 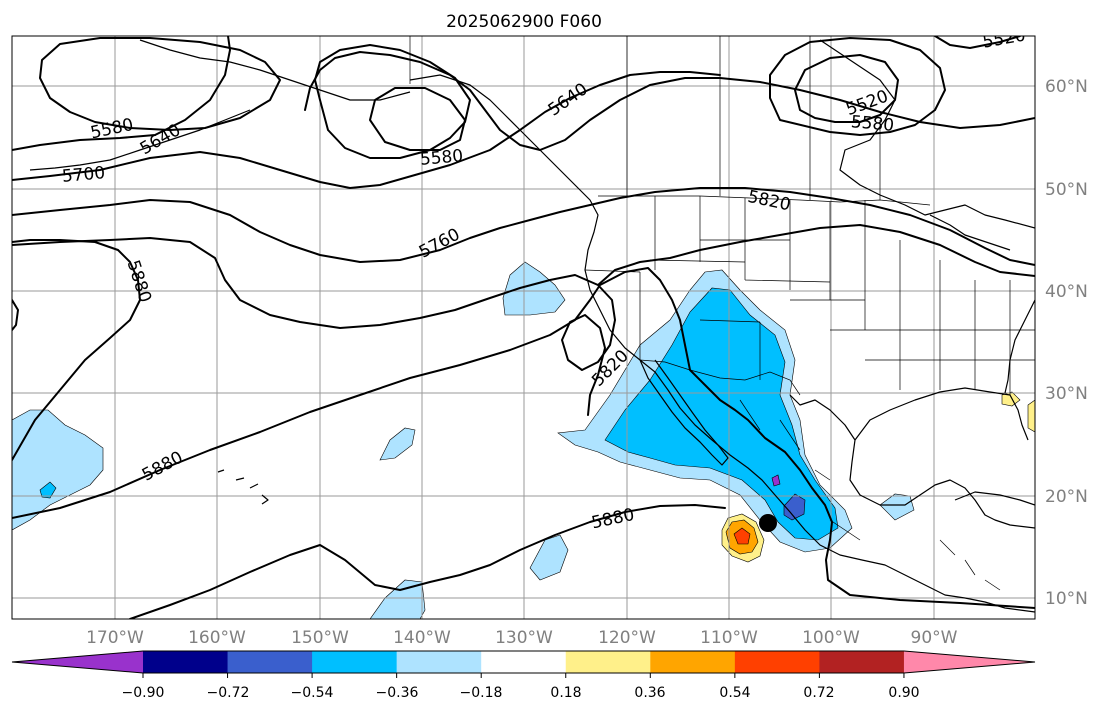 What do you see at coordinates (846, 88) in the screenshot?
I see `contour-5520-east` at bounding box center [846, 88].